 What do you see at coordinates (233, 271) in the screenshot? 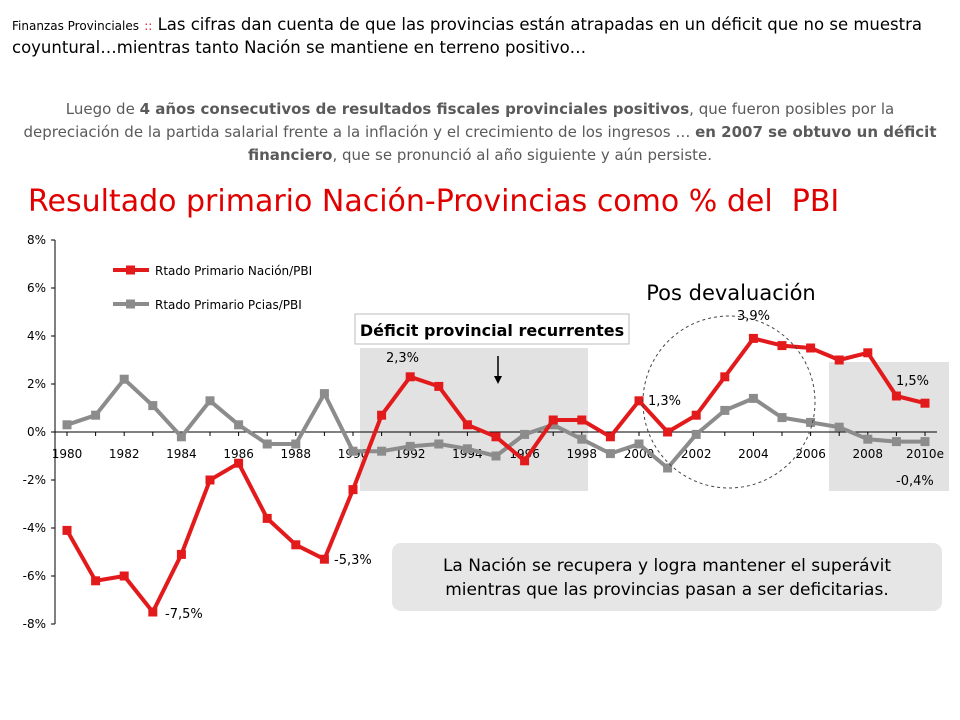
I see `legend-label: Rtado Primario Nación/PBI` at bounding box center [233, 271].